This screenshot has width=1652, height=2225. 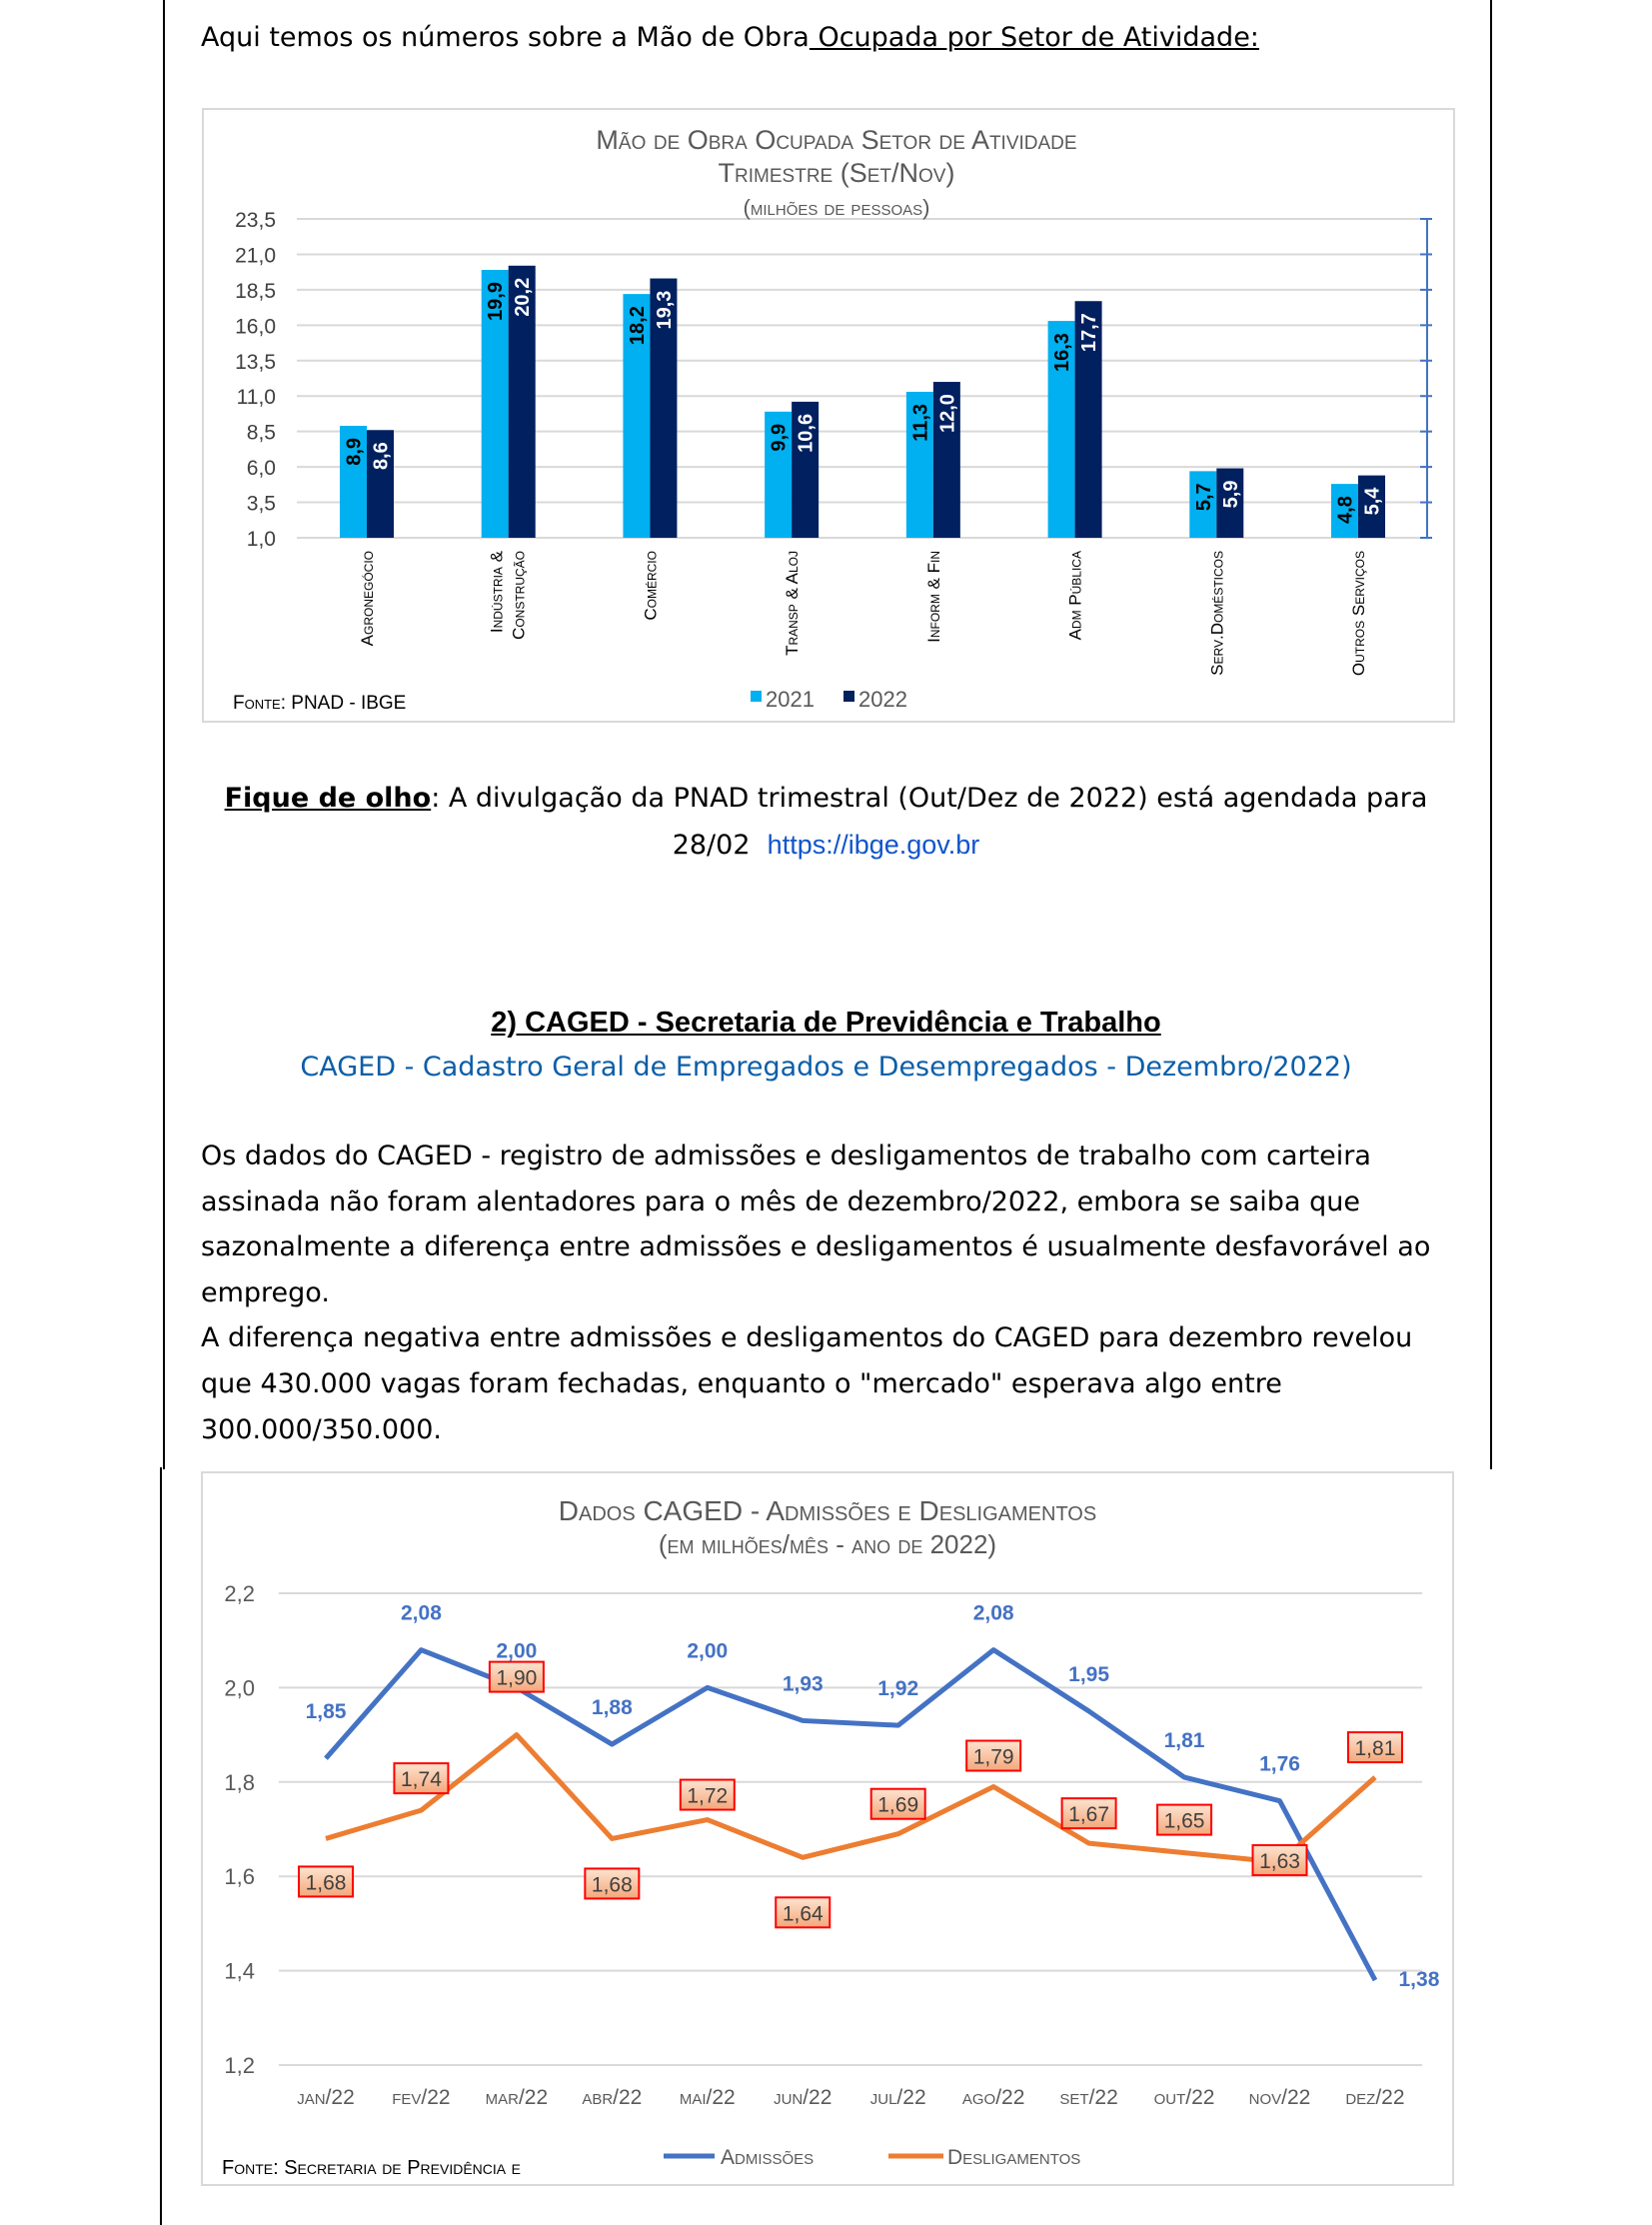 I want to click on y-tick-label: 1,0, so click(x=261, y=539).